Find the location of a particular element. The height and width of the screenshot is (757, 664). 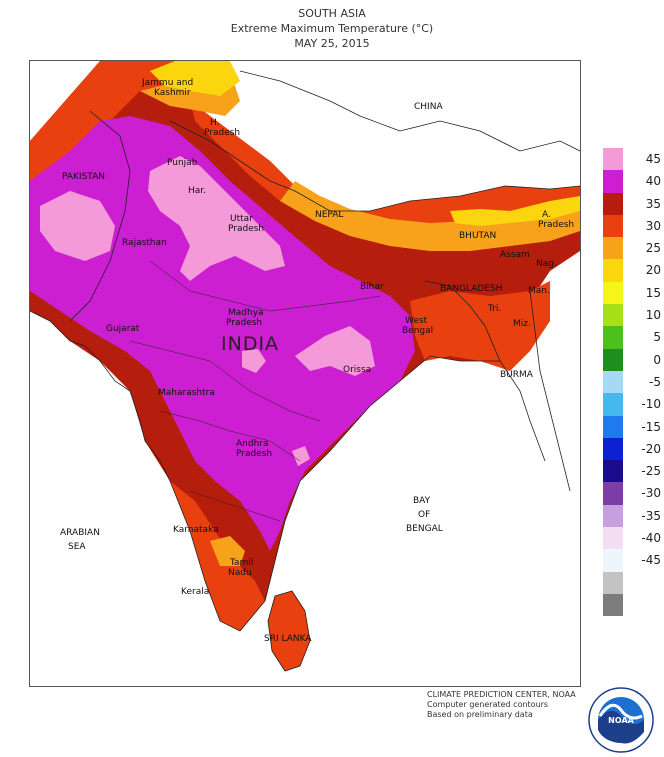

label-china: CHINA is located at coordinates (428, 107).